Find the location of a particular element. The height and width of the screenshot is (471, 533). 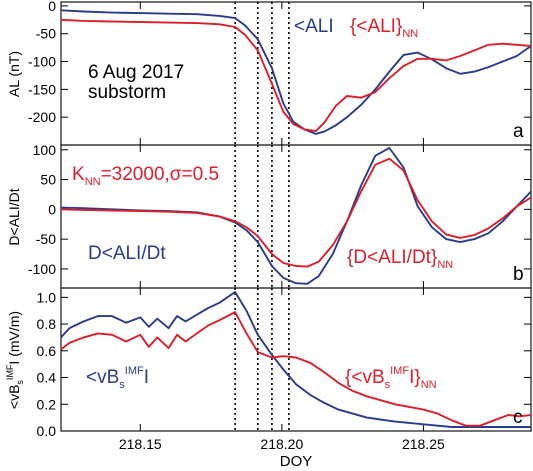

panel-a-legend-predicted: {<ALI}NN is located at coordinates (384, 28).